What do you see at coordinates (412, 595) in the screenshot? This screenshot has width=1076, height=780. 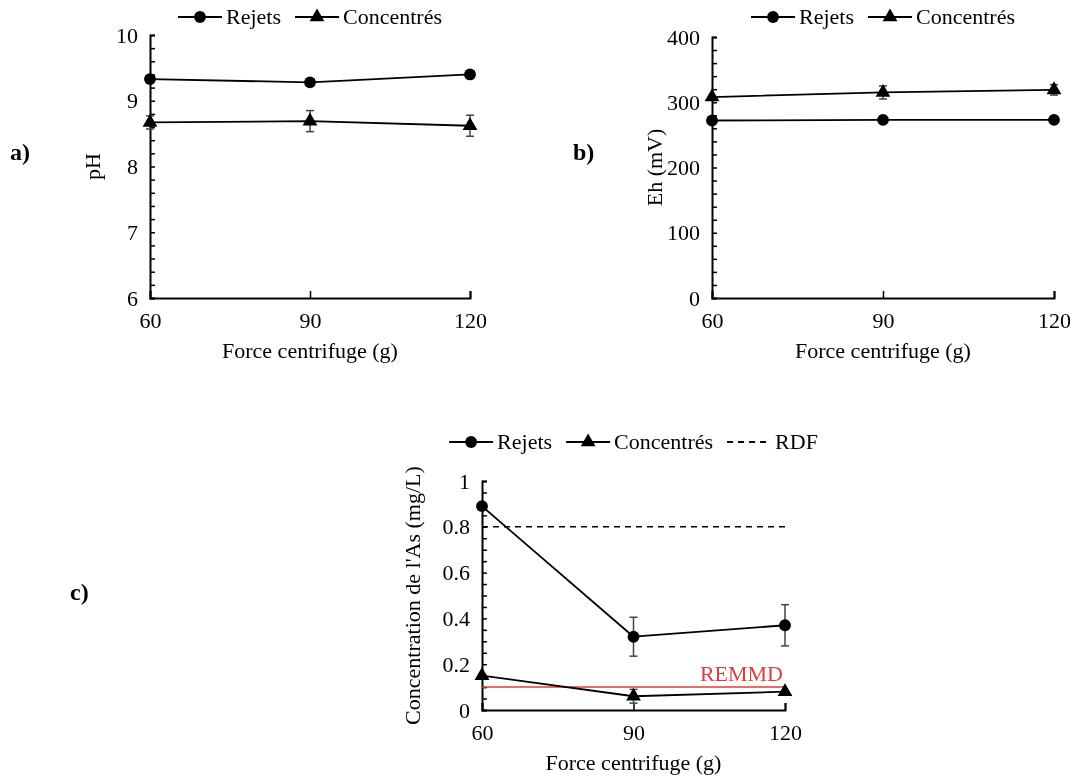 I see `y-axis-title: Concentration de l'As (mg/L)` at bounding box center [412, 595].